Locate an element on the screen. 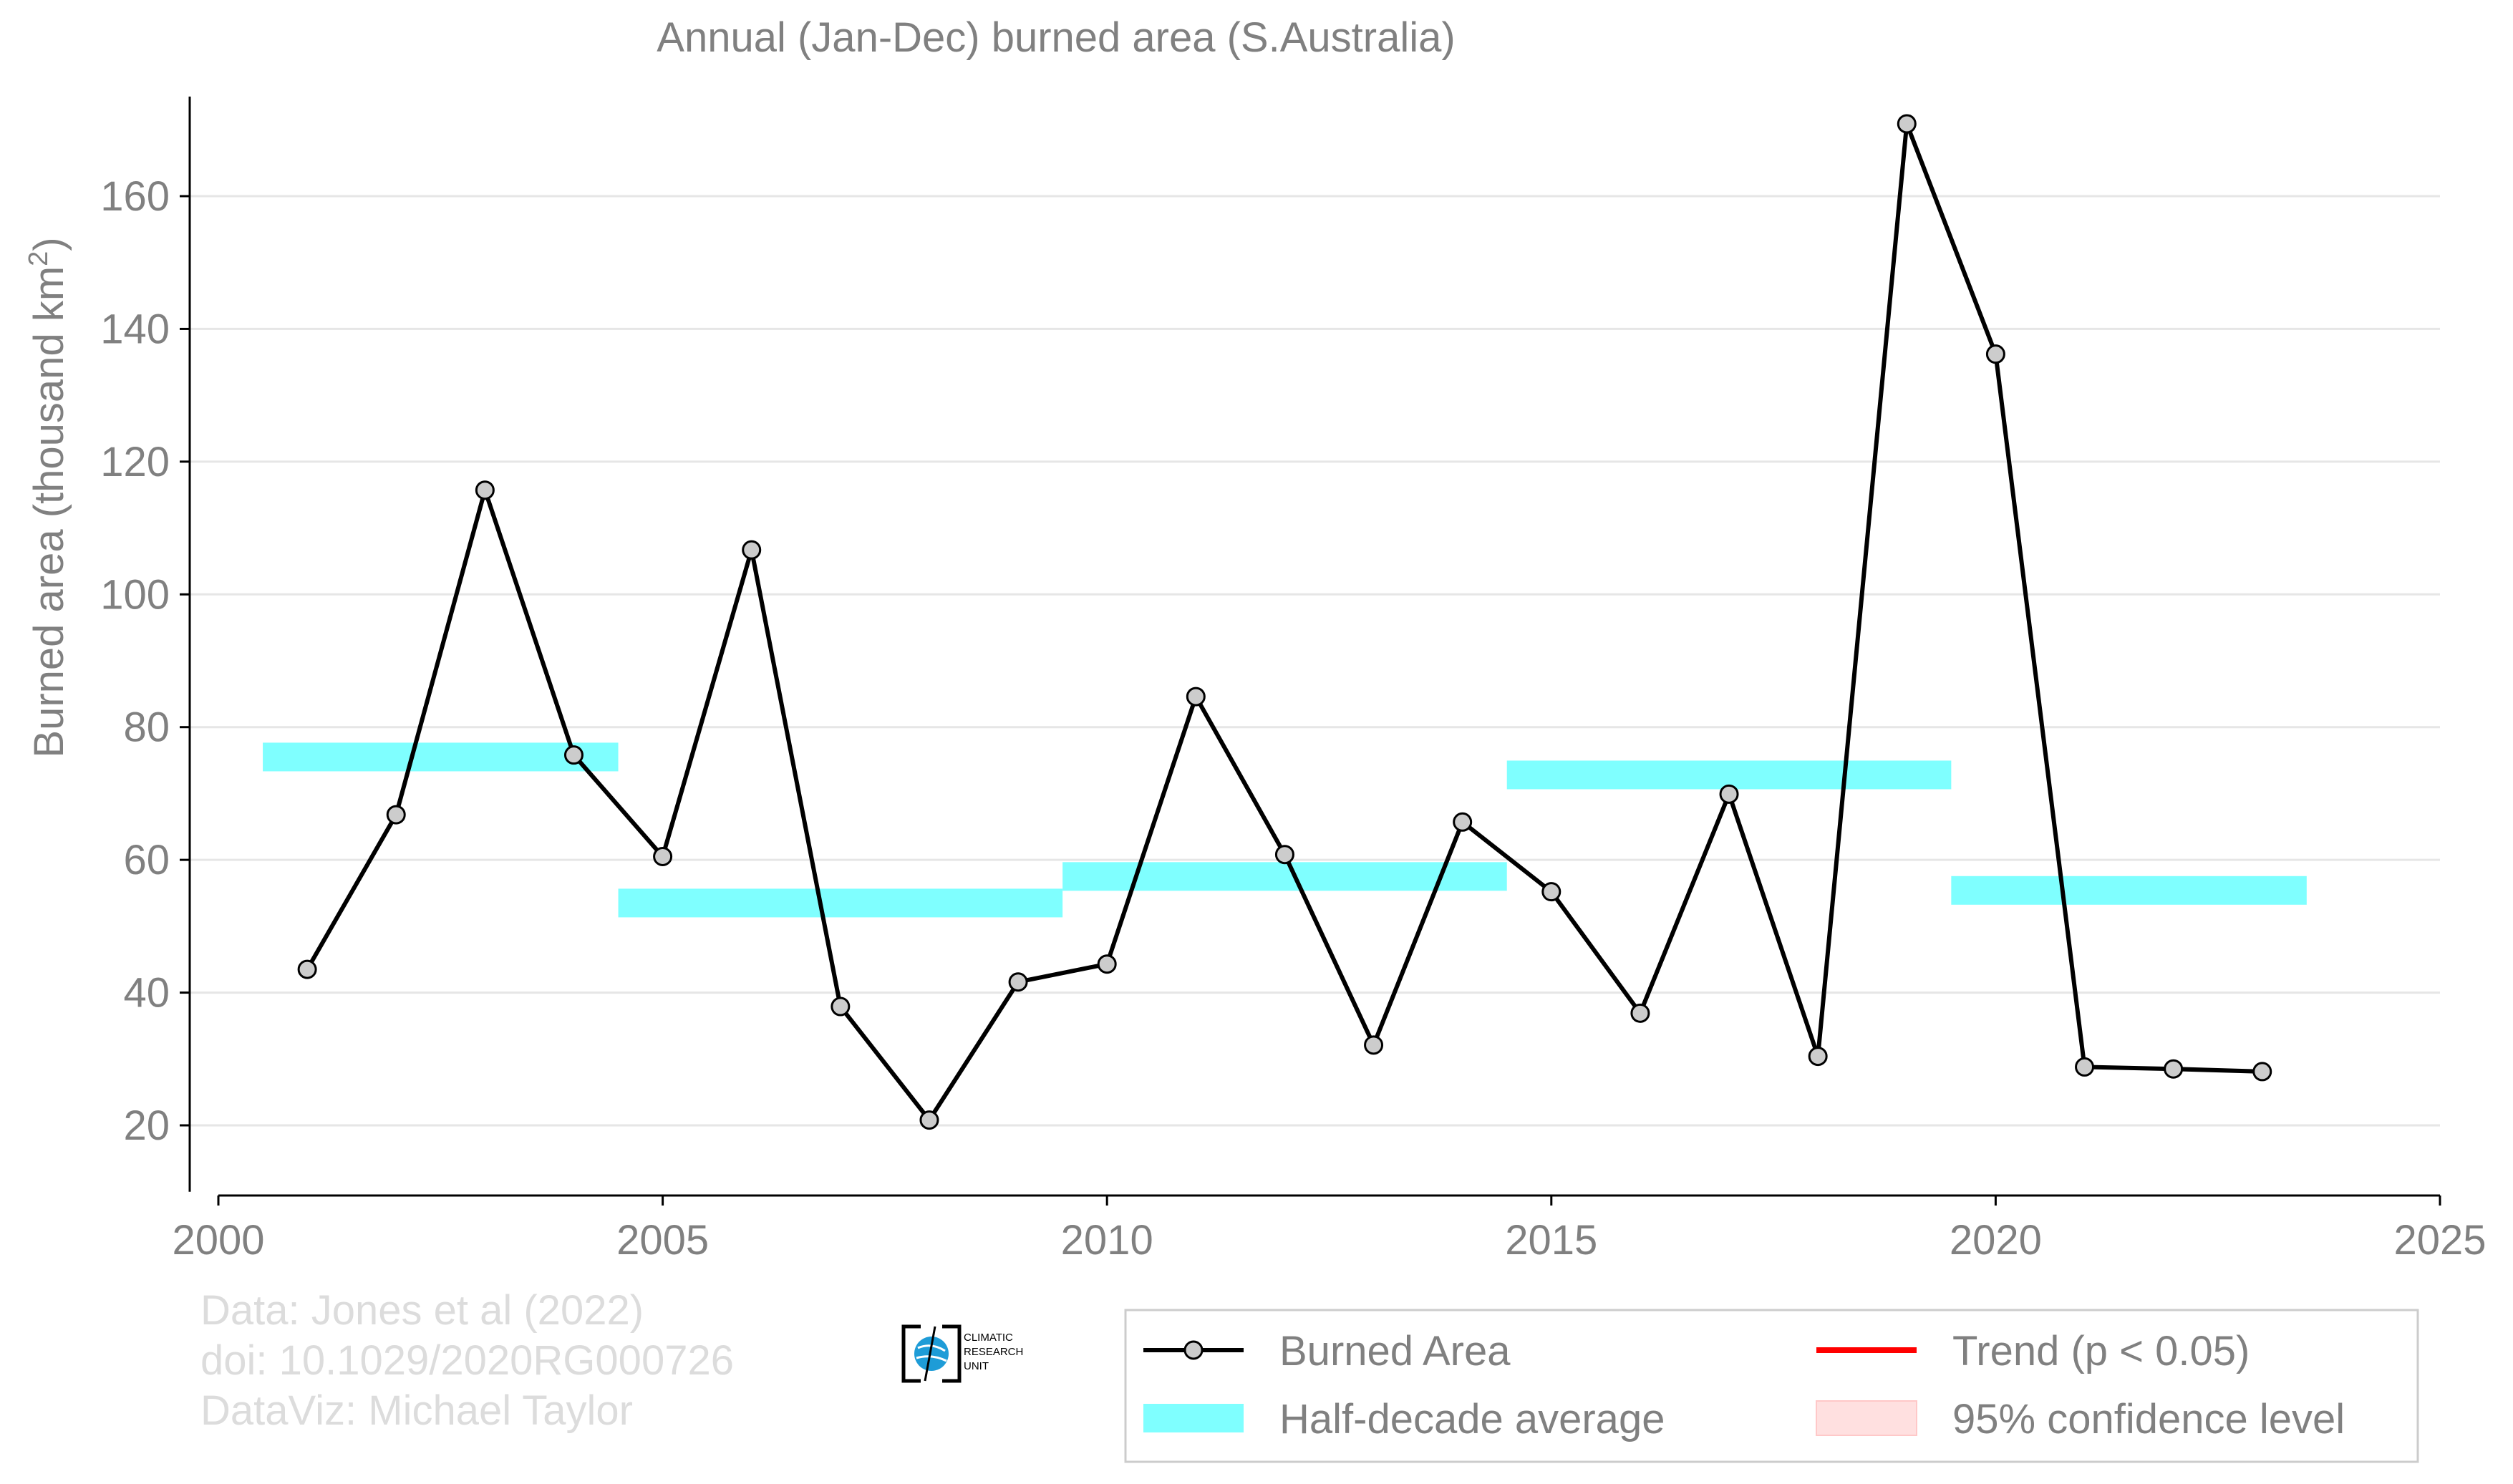 The image size is (2513, 1484). data-point-2005 is located at coordinates (663, 857).